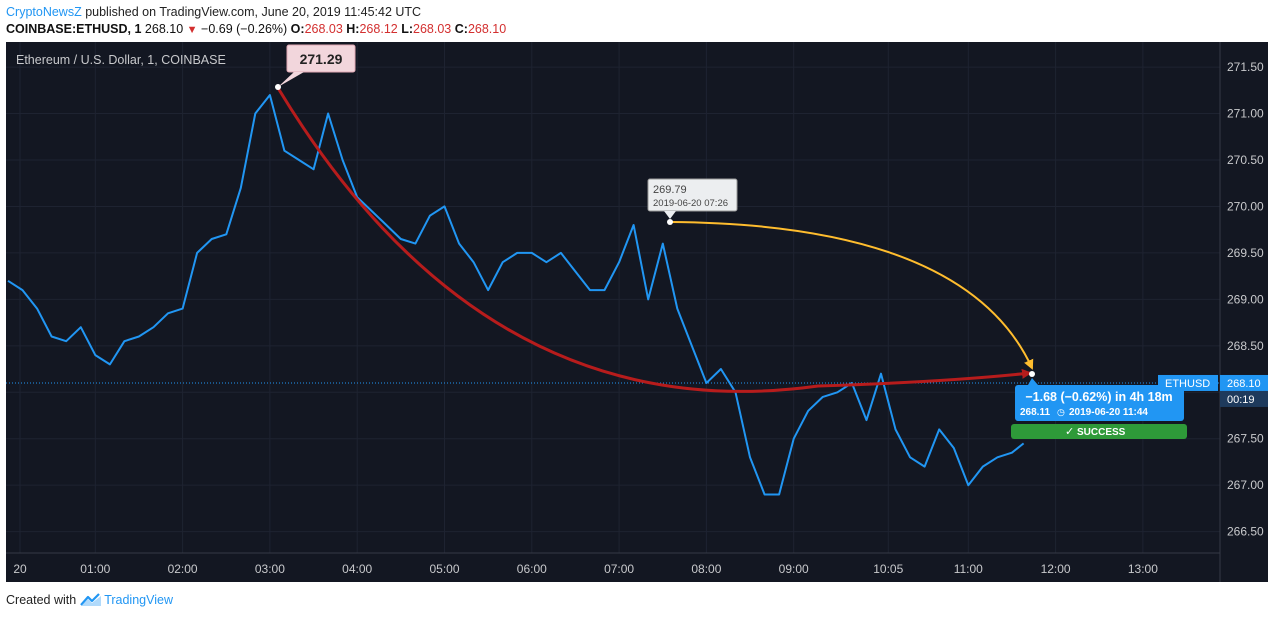 Image resolution: width=1274 pixels, height=618 pixels. I want to click on tradingview-logo-icon, so click(91, 599).